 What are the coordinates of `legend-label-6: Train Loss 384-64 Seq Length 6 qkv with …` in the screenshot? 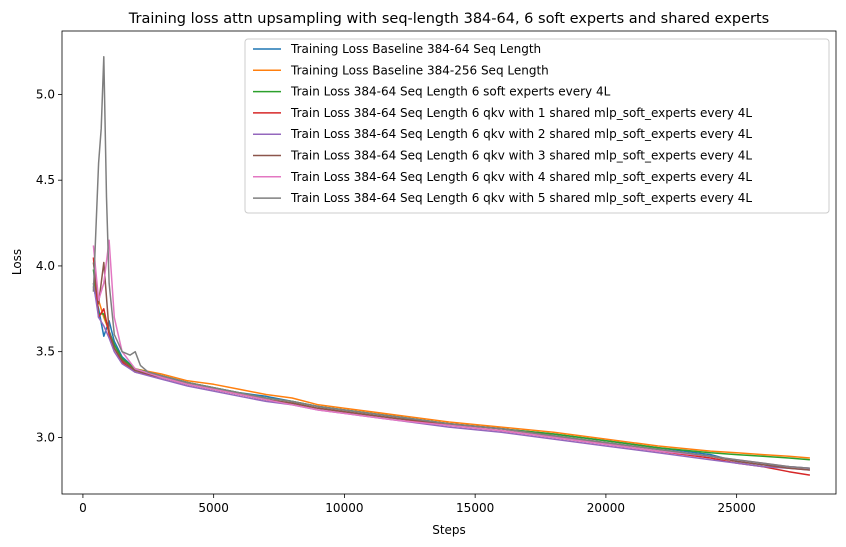 It's located at (521, 156).